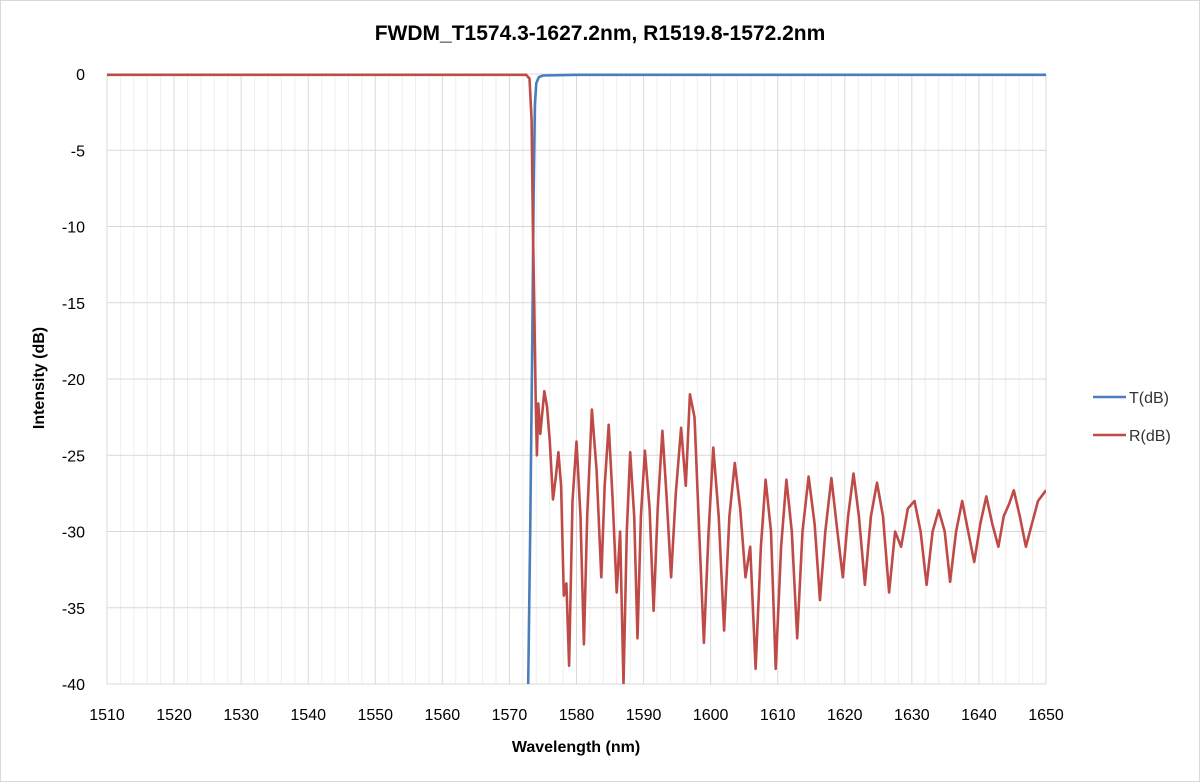 The image size is (1200, 782). What do you see at coordinates (308, 715) in the screenshot?
I see `x-tick-label: 1540` at bounding box center [308, 715].